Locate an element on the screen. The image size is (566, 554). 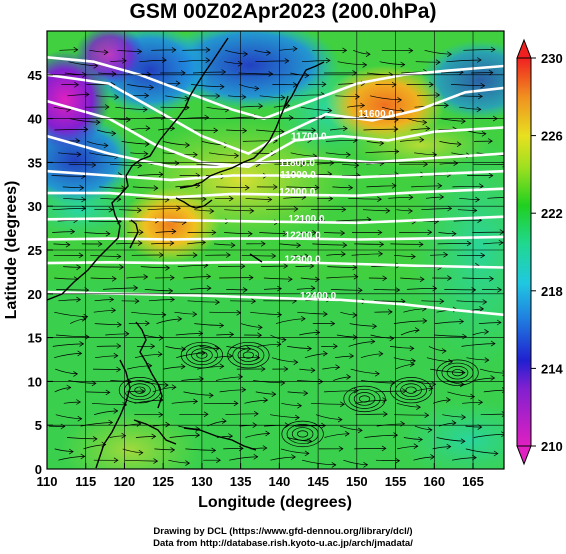
contour-label: 12200.0 is located at coordinates (303, 236).